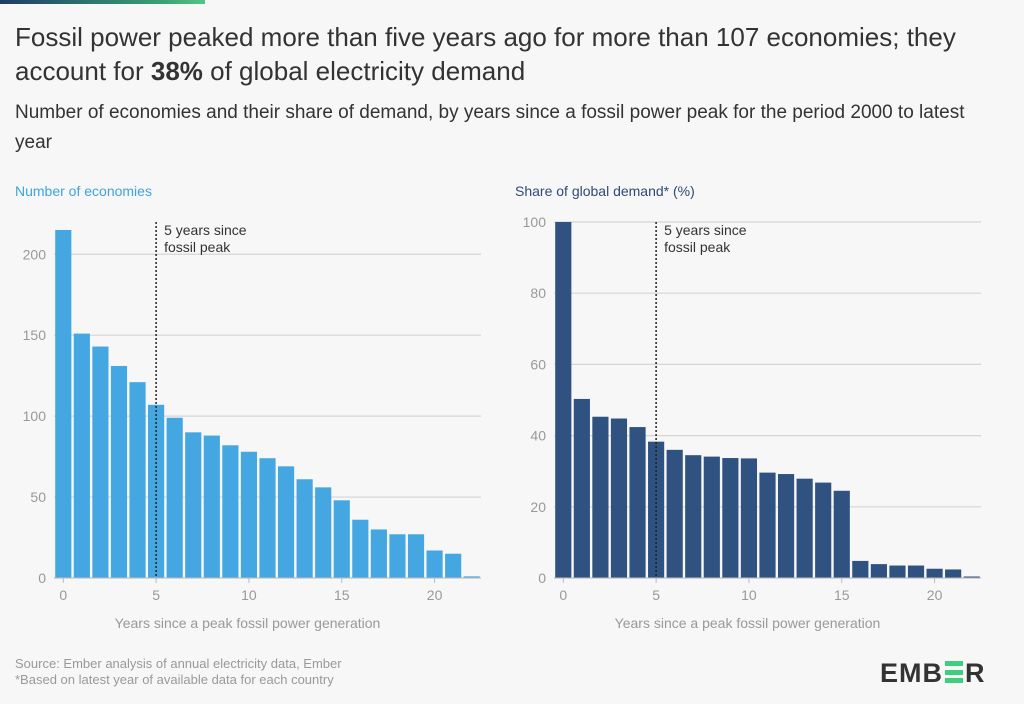 Image resolution: width=1024 pixels, height=704 pixels. Describe the element at coordinates (176, 71) in the screenshot. I see `title-highlight: 38%` at that location.